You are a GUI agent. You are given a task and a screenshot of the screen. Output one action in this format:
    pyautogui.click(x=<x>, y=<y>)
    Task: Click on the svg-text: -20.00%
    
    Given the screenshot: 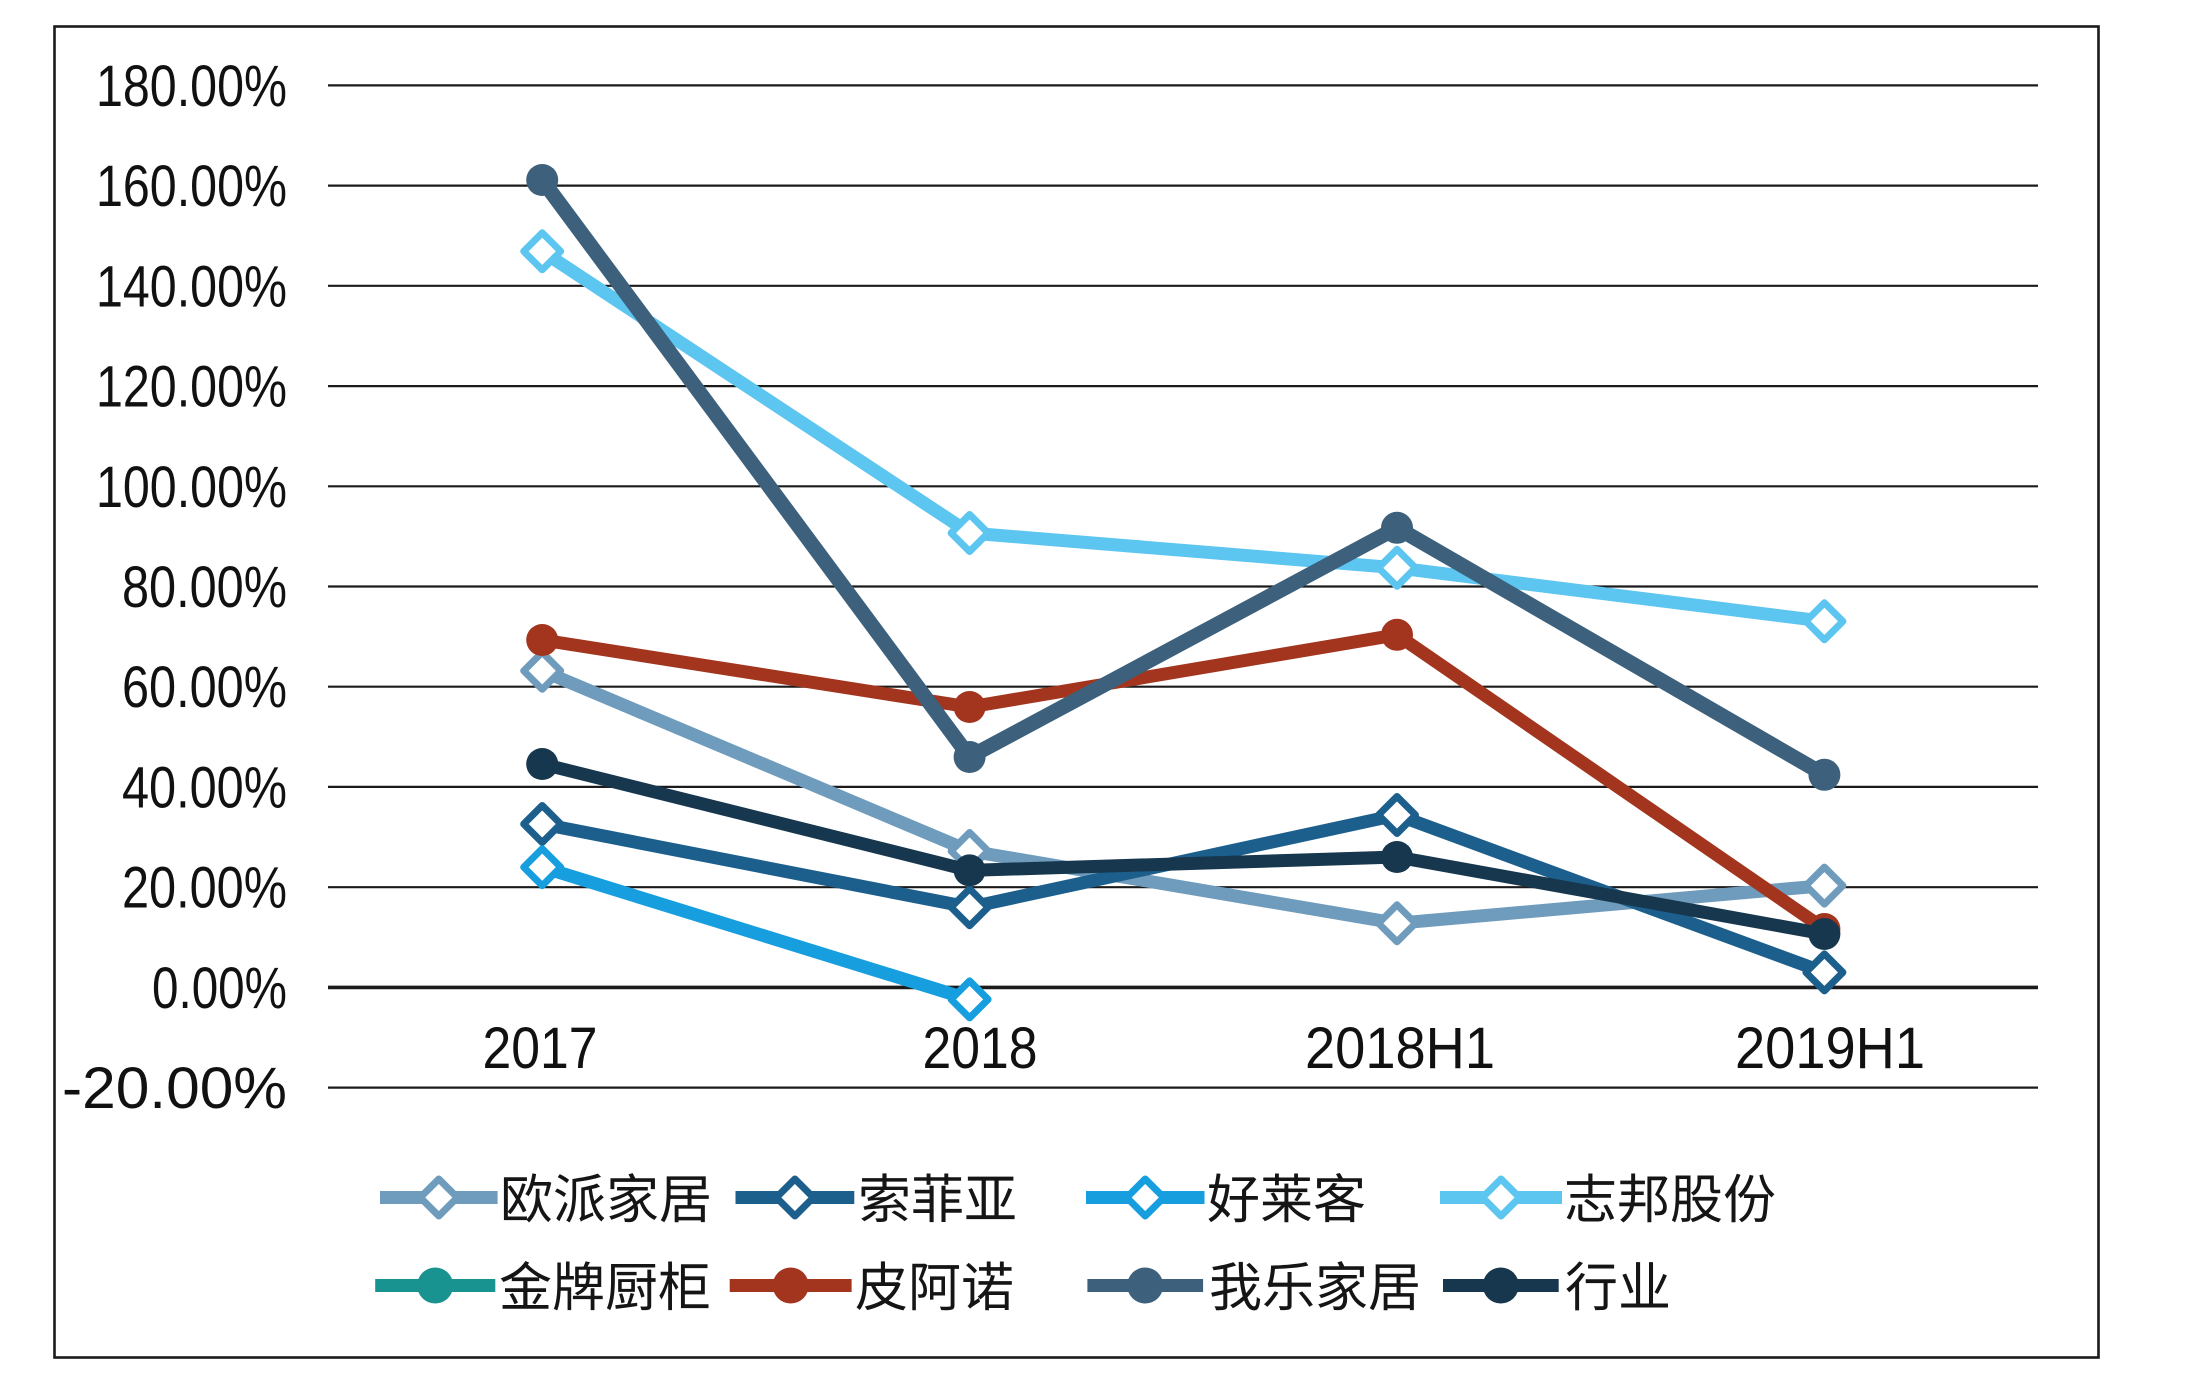 What is the action you would take?
    pyautogui.click(x=174, y=1088)
    